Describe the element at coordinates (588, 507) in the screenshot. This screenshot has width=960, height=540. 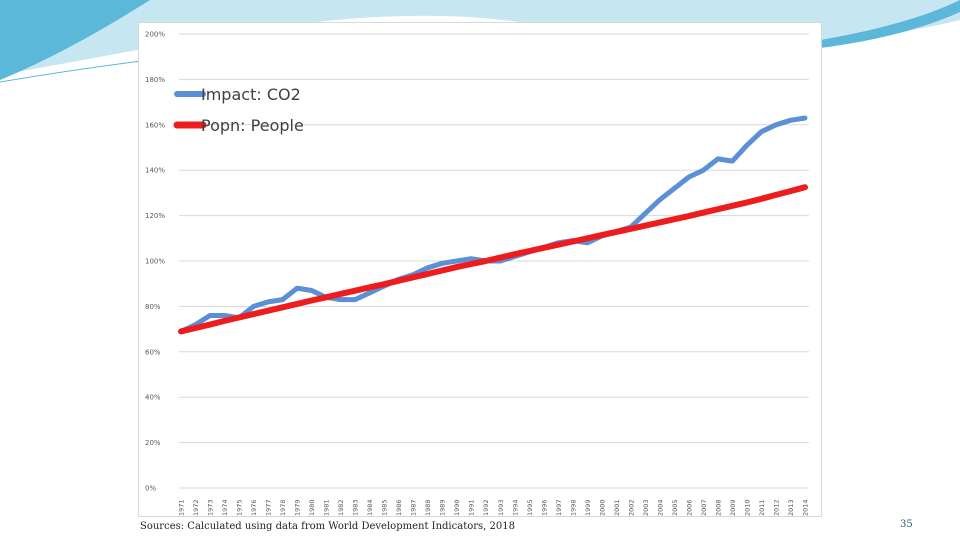
I see `x-tick-label: 1999` at that location.